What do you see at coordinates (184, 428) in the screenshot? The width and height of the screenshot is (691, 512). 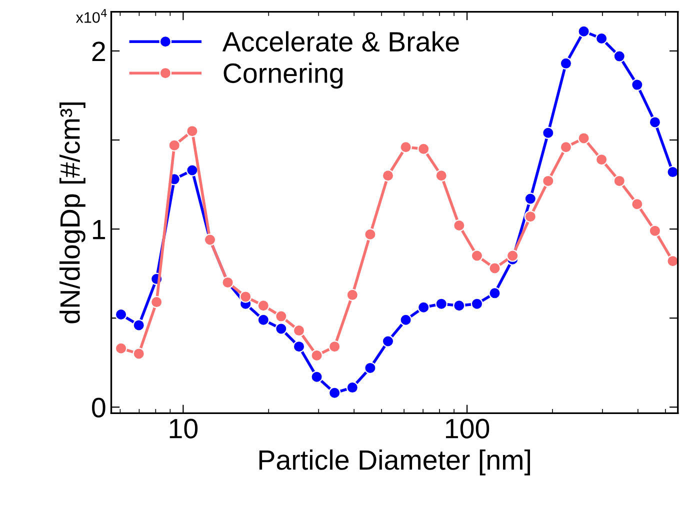 I see `x-tick-label: 10` at bounding box center [184, 428].